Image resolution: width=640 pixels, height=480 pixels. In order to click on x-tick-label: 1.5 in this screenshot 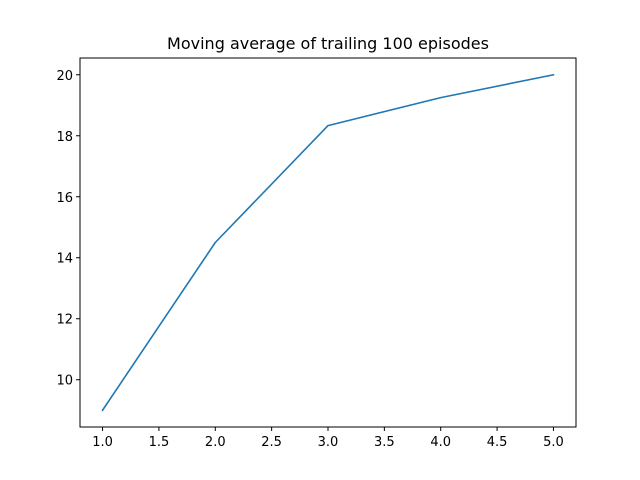, I will do `click(159, 442)`.